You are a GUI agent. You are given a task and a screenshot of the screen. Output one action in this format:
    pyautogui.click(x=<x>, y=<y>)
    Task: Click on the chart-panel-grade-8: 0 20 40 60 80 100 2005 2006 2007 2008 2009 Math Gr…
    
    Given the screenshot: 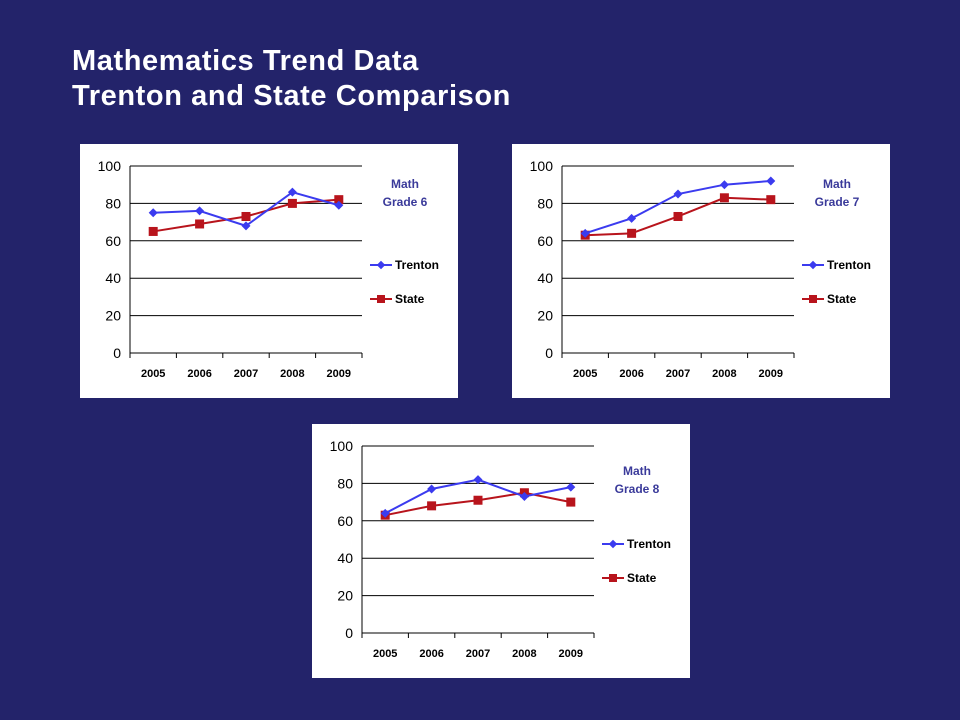 What is the action you would take?
    pyautogui.click(x=501, y=551)
    